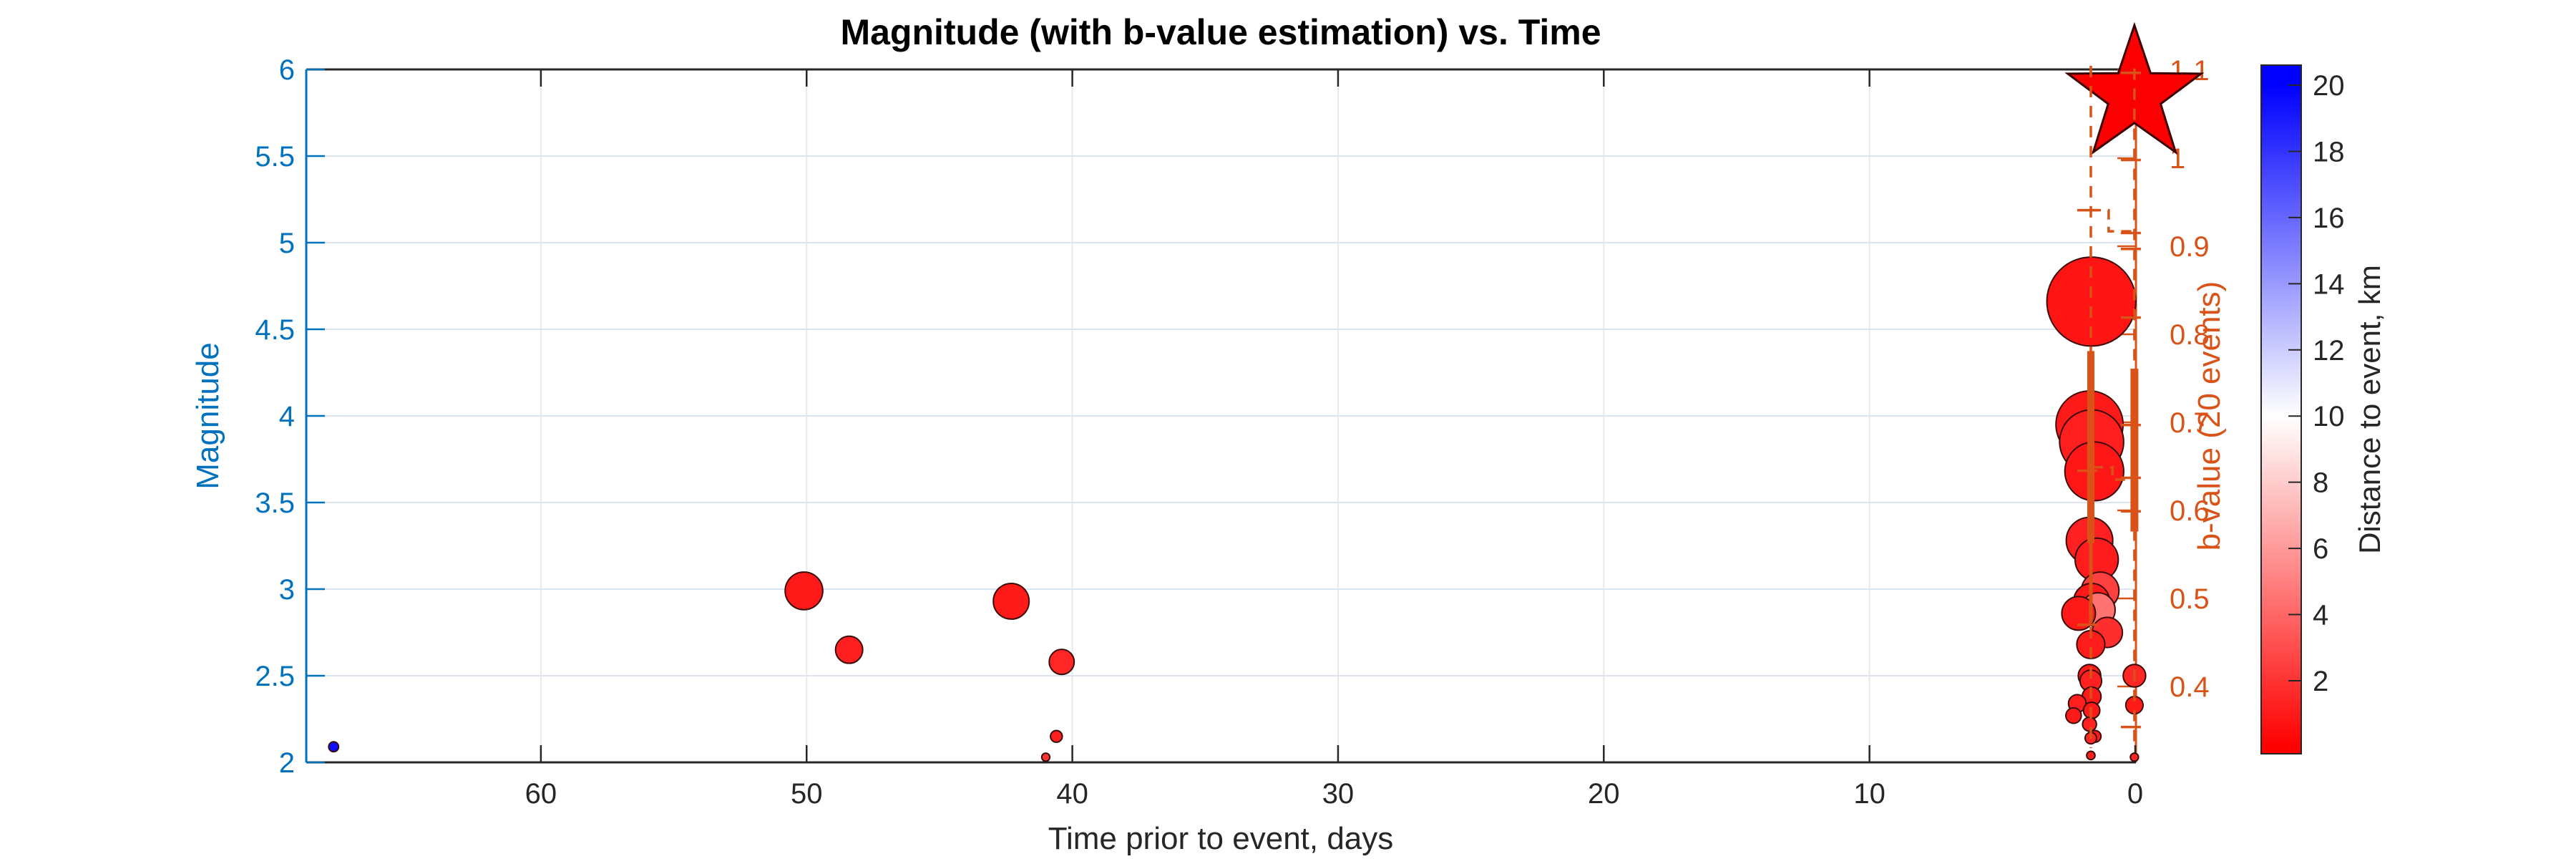  What do you see at coordinates (275, 676) in the screenshot?
I see `y-left-tick-label: 2.5` at bounding box center [275, 676].